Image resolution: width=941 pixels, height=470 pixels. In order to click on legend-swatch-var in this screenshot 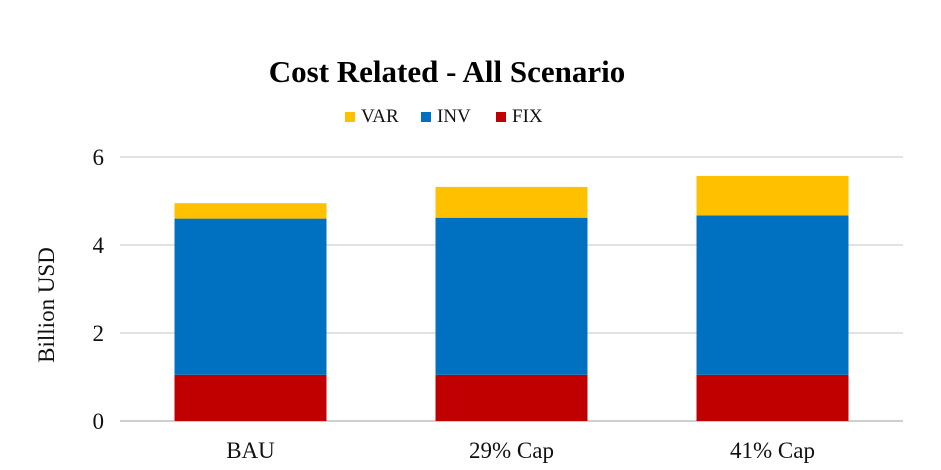, I will do `click(350, 117)`.